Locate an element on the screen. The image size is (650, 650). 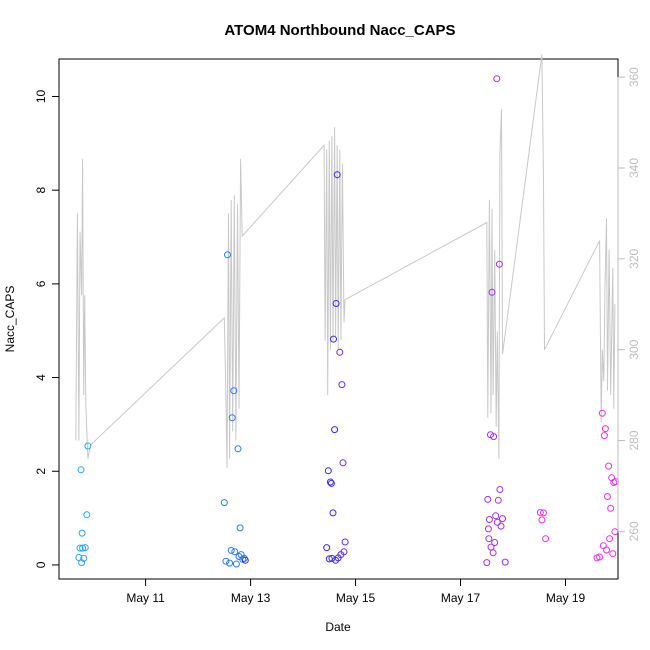
y2-tick-label: 300 is located at coordinates (634, 349).